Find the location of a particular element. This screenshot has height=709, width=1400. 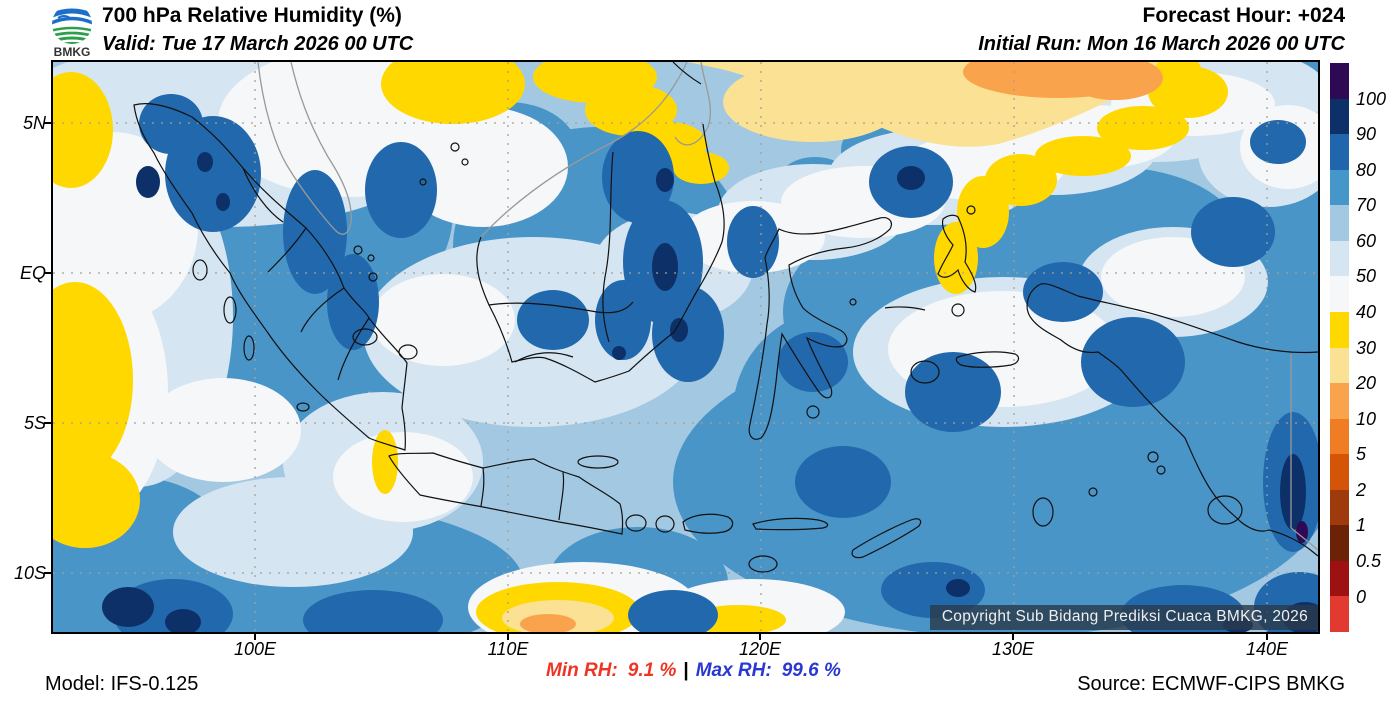

rh-over-100-spot is located at coordinates (1302, 532).